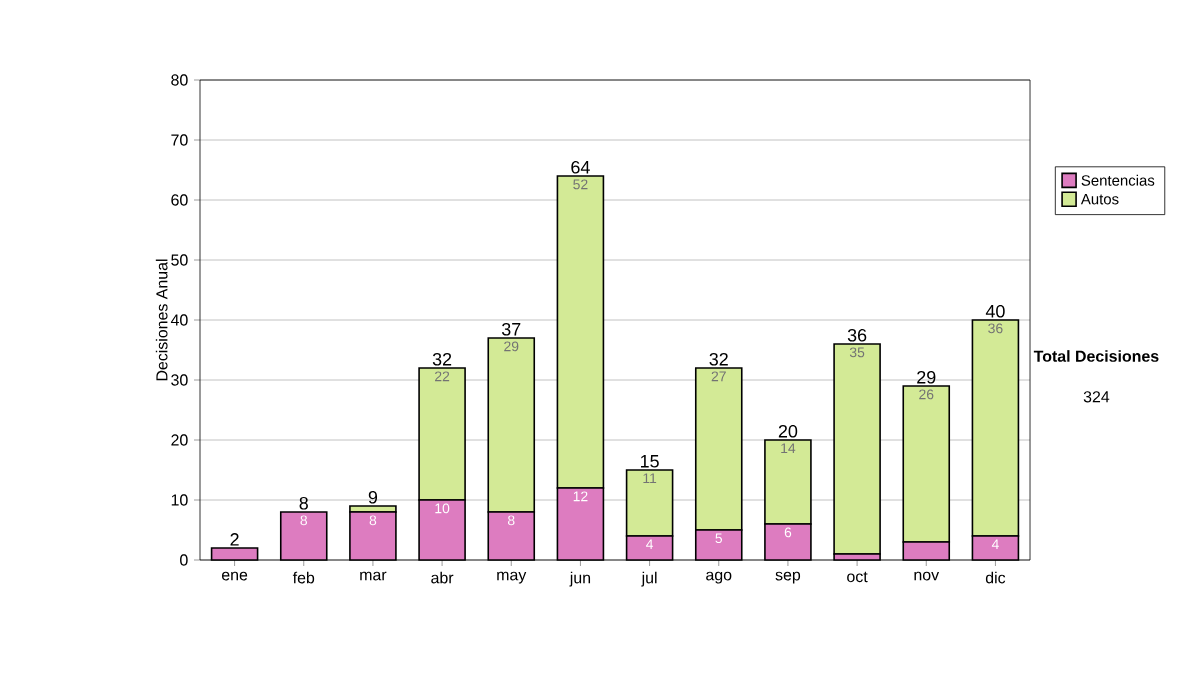 Image resolution: width=1200 pixels, height=680 pixels. I want to click on total-label: 29, so click(926, 377).